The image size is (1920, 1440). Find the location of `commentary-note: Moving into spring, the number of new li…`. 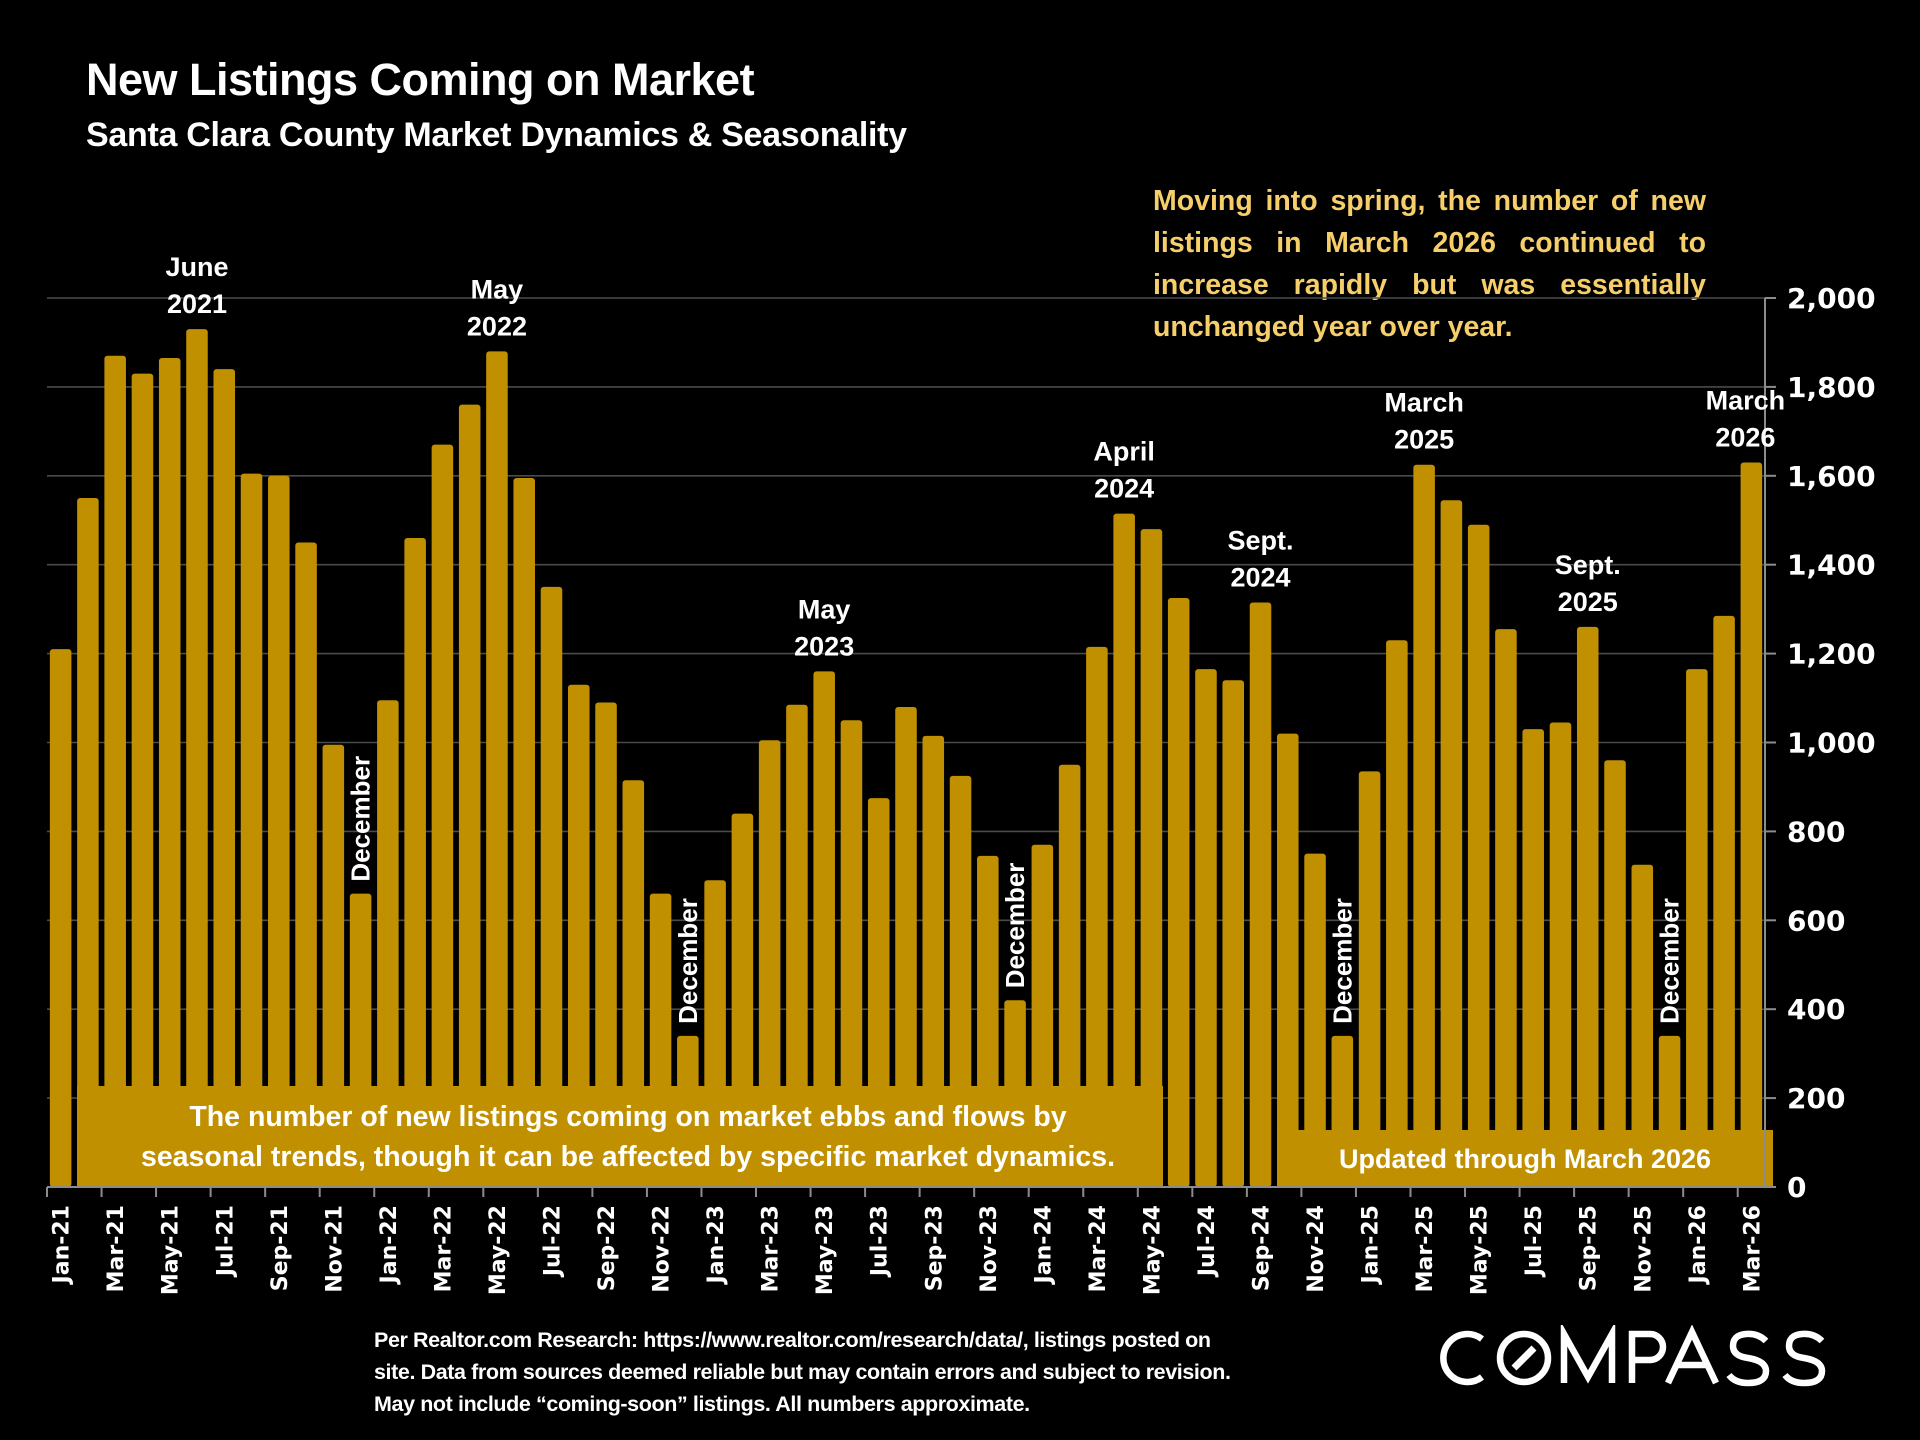

commentary-note: Moving into spring, the number of new li… is located at coordinates (1429, 264).